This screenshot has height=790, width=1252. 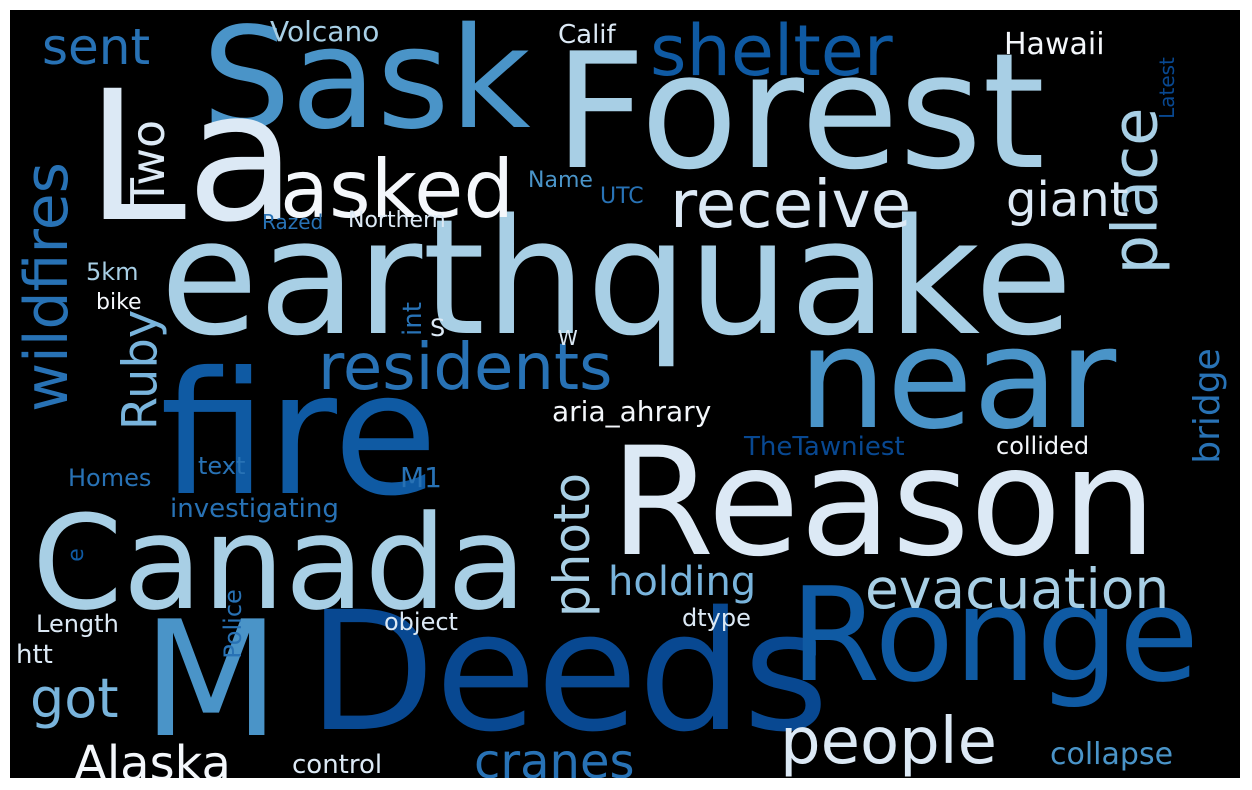 I want to click on word-asked: asked, so click(x=397, y=189).